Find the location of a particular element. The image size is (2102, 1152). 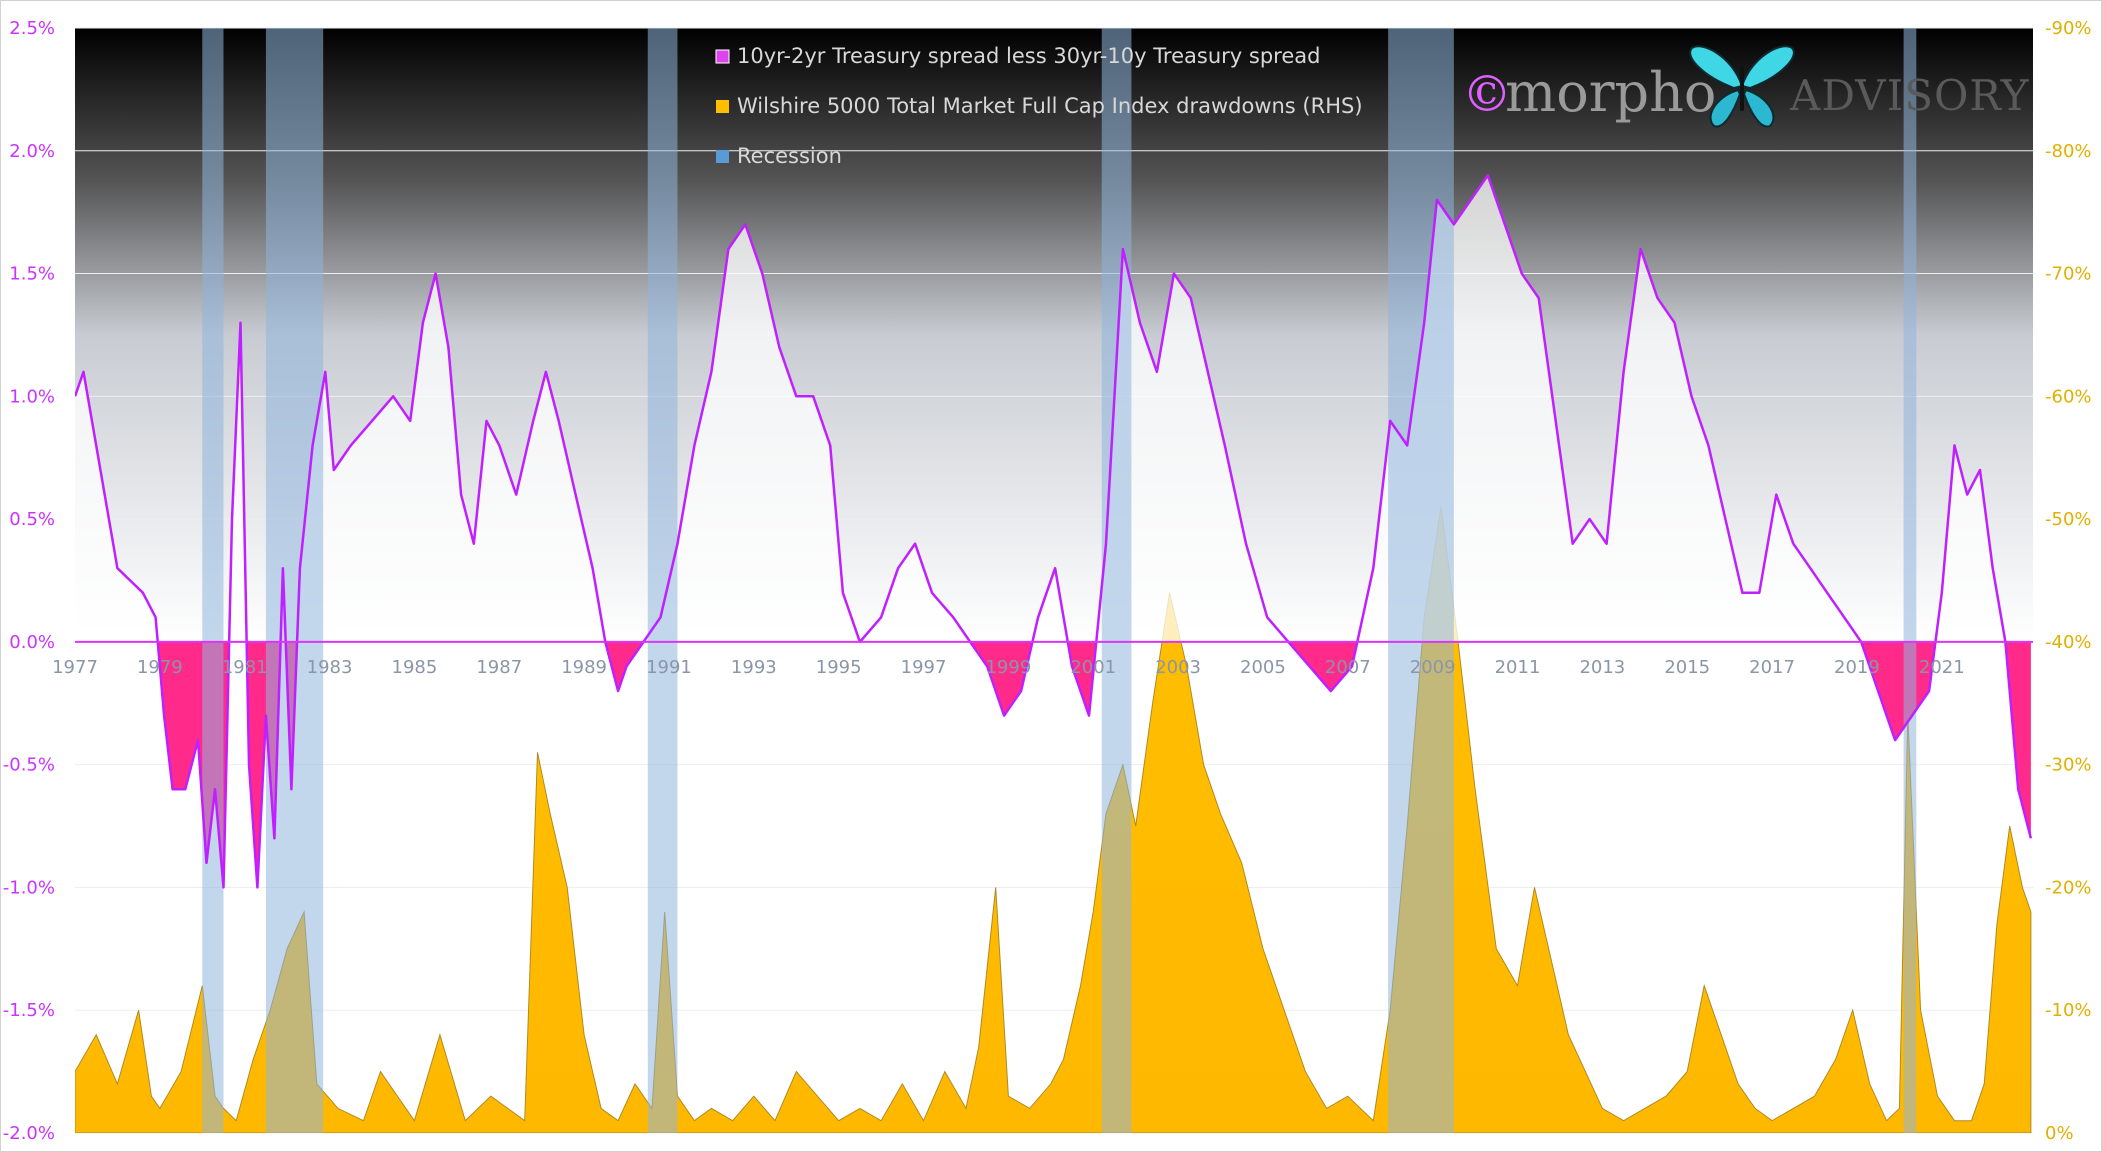

watermark-copyright: © is located at coordinates (1487, 94).